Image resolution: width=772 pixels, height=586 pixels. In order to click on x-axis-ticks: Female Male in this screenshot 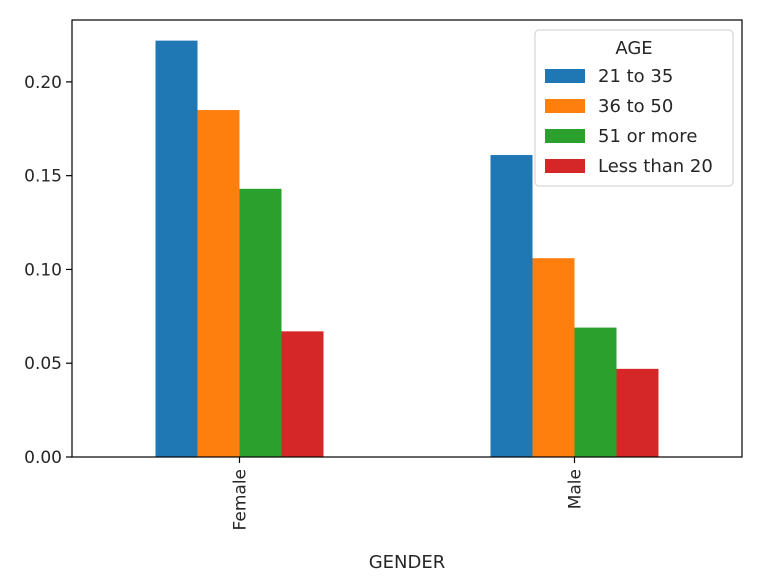, I will do `click(408, 493)`.